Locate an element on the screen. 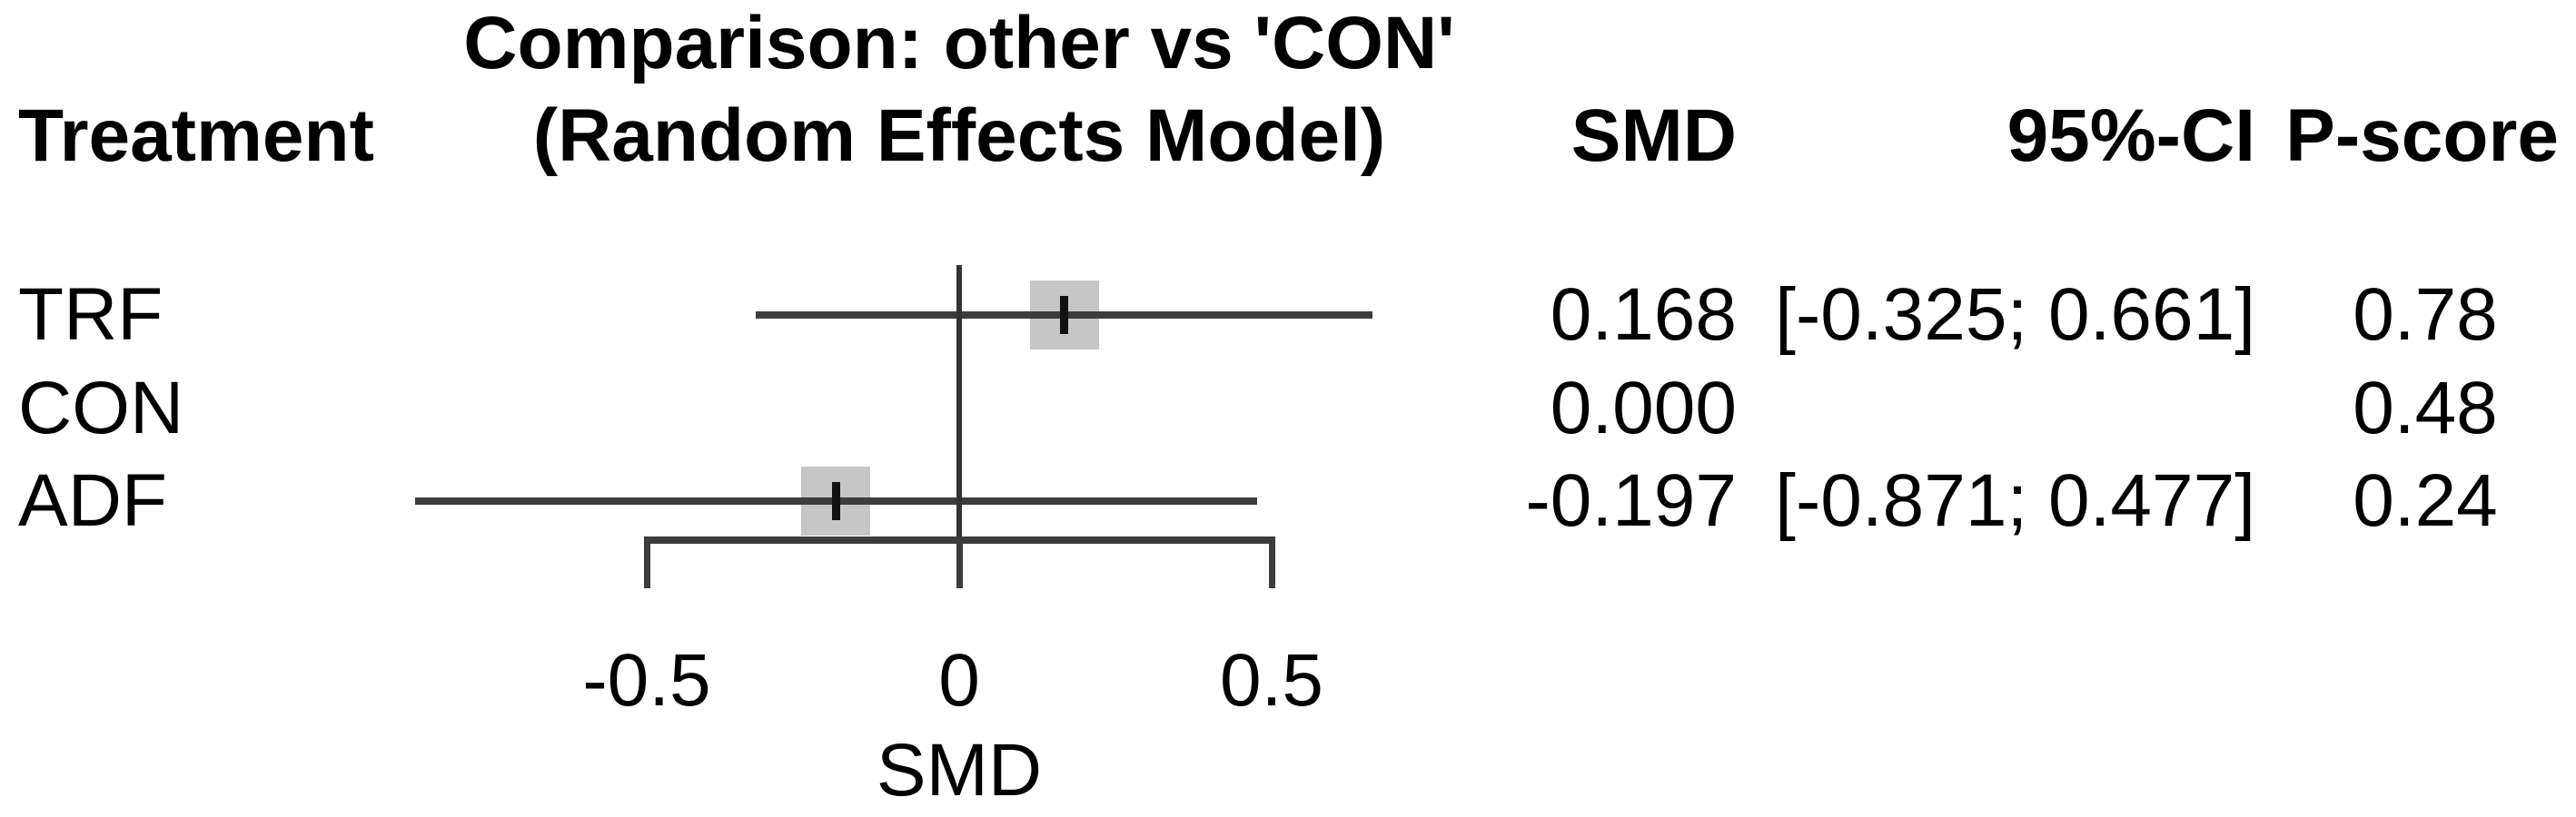  x-axis-title: SMD is located at coordinates (959, 770).